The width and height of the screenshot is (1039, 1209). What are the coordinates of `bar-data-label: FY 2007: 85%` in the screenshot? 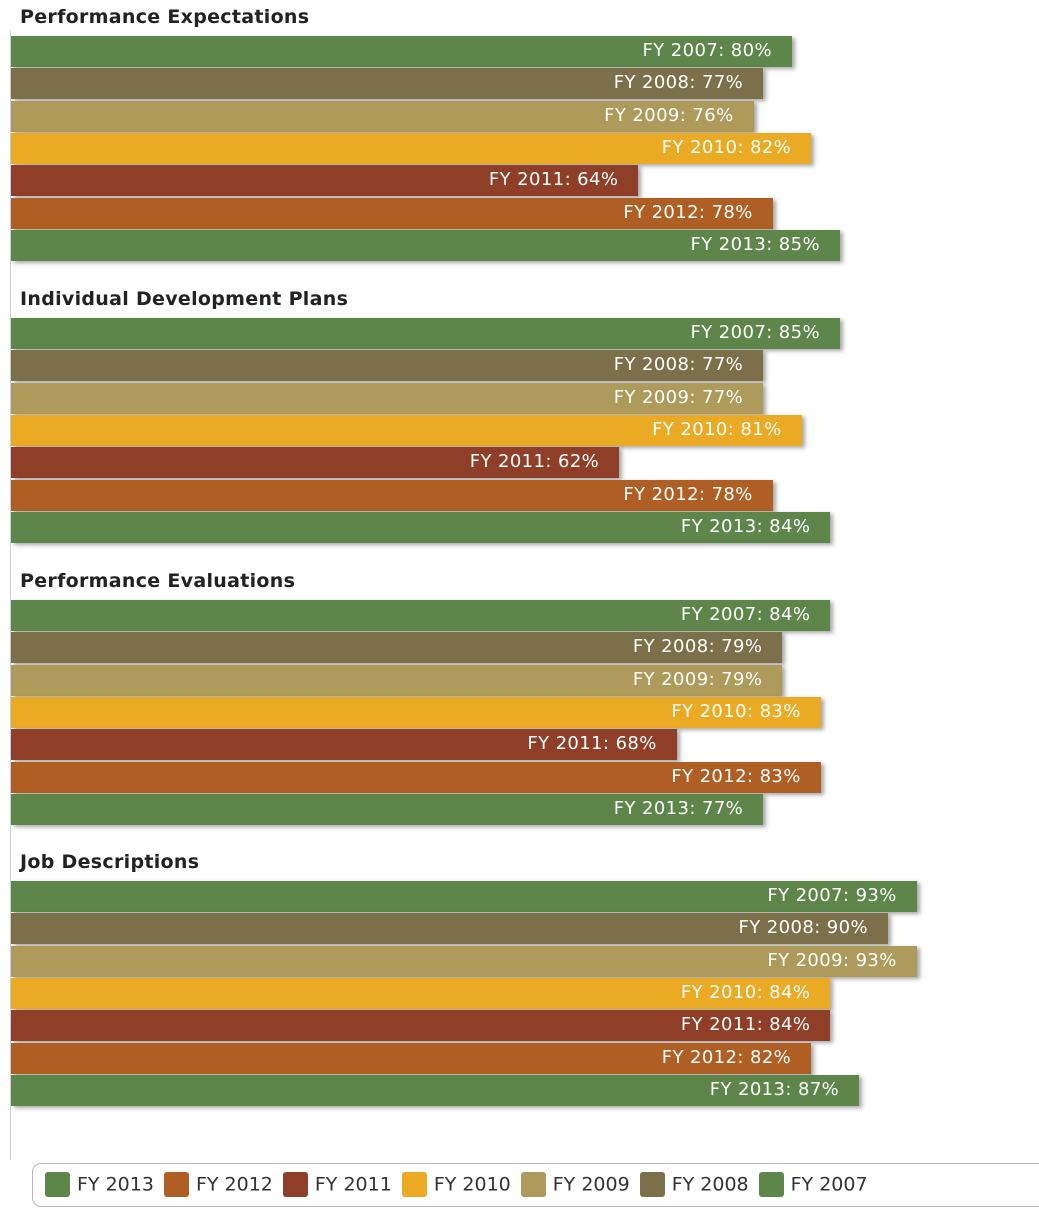 It's located at (755, 332).